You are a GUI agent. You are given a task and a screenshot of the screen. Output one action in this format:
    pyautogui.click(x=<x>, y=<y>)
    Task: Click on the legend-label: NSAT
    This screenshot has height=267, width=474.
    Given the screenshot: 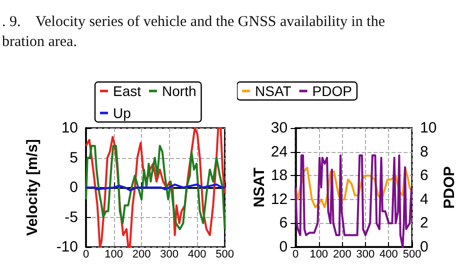 What is the action you would take?
    pyautogui.click(x=273, y=91)
    